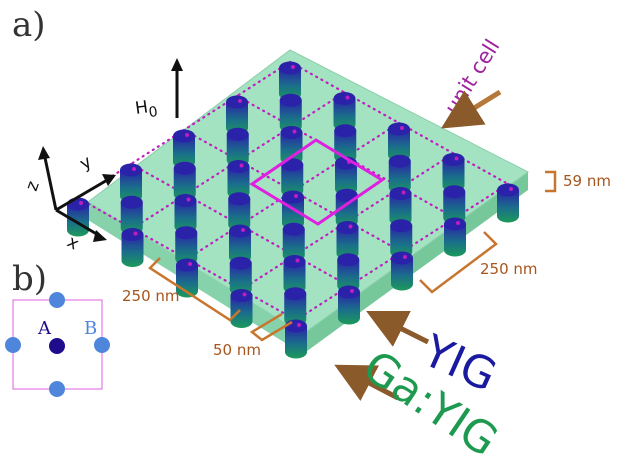 The width and height of the screenshot is (630, 454). I want to click on panel-label-b: b), so click(29, 279).